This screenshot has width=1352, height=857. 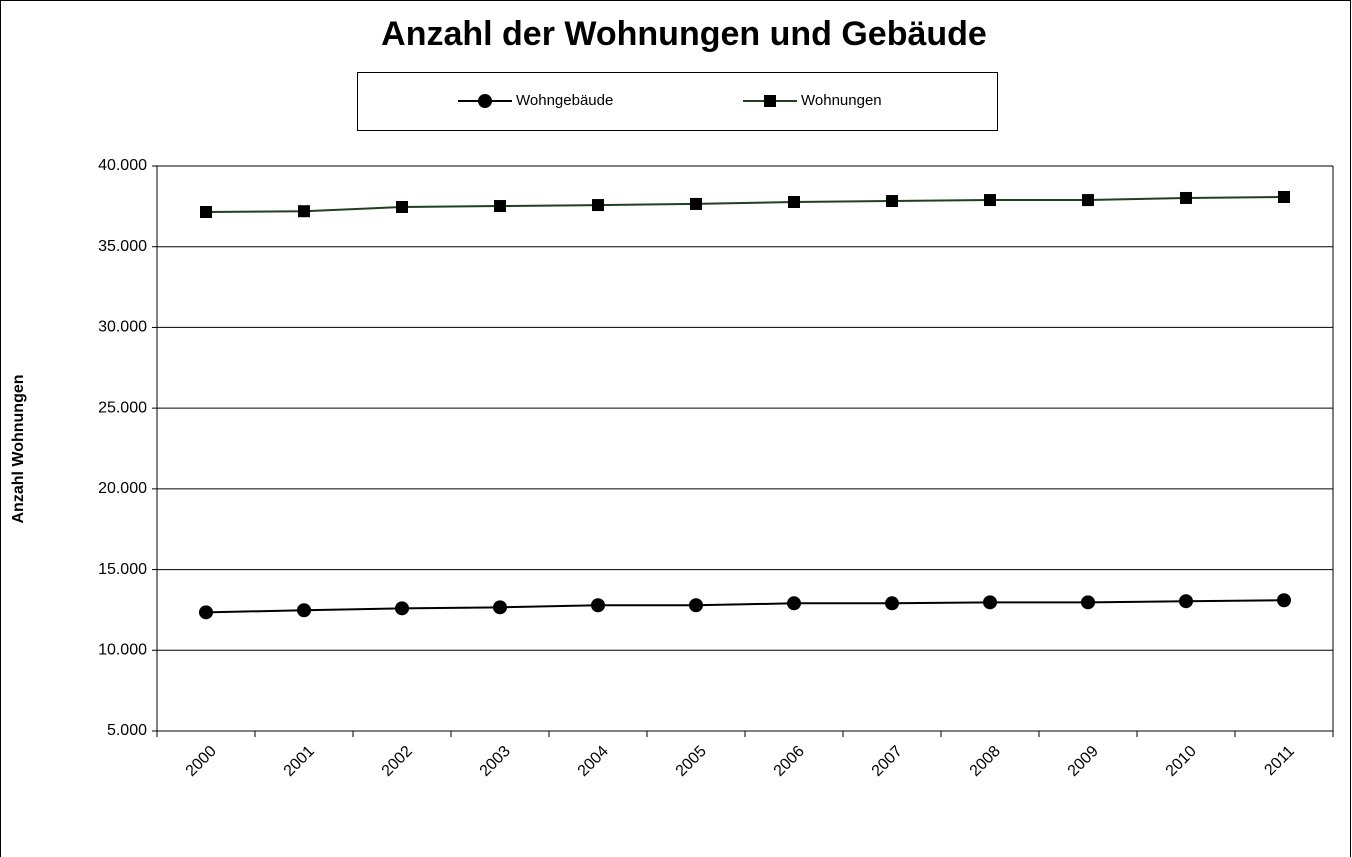 I want to click on legend-label: Wohngebäude, so click(x=564, y=100).